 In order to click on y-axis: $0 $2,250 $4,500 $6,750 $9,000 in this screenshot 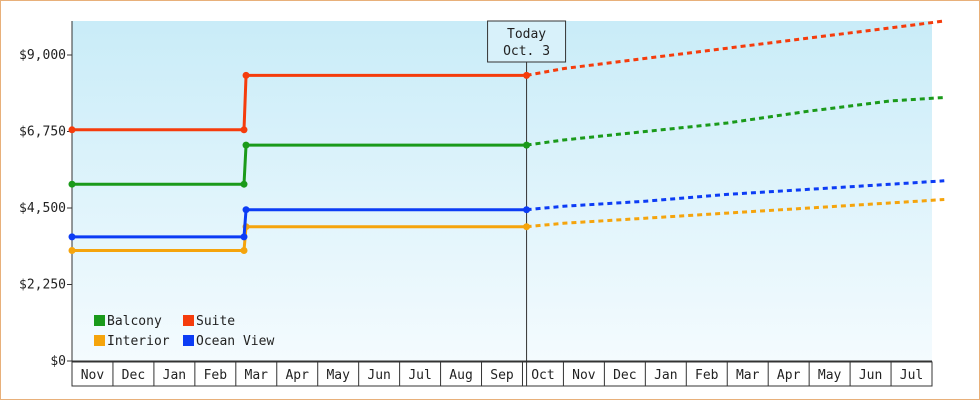, I will do `click(46, 195)`.